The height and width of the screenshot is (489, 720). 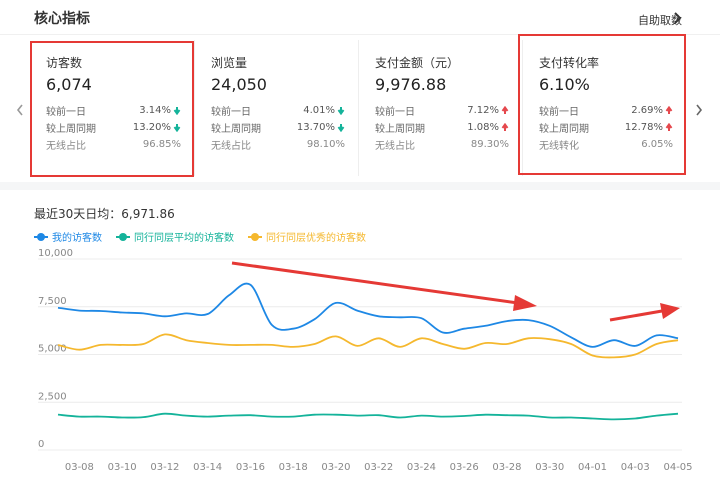 What do you see at coordinates (606, 127) in the screenshot?
I see `metric-row: 较上周同期 12.78%` at bounding box center [606, 127].